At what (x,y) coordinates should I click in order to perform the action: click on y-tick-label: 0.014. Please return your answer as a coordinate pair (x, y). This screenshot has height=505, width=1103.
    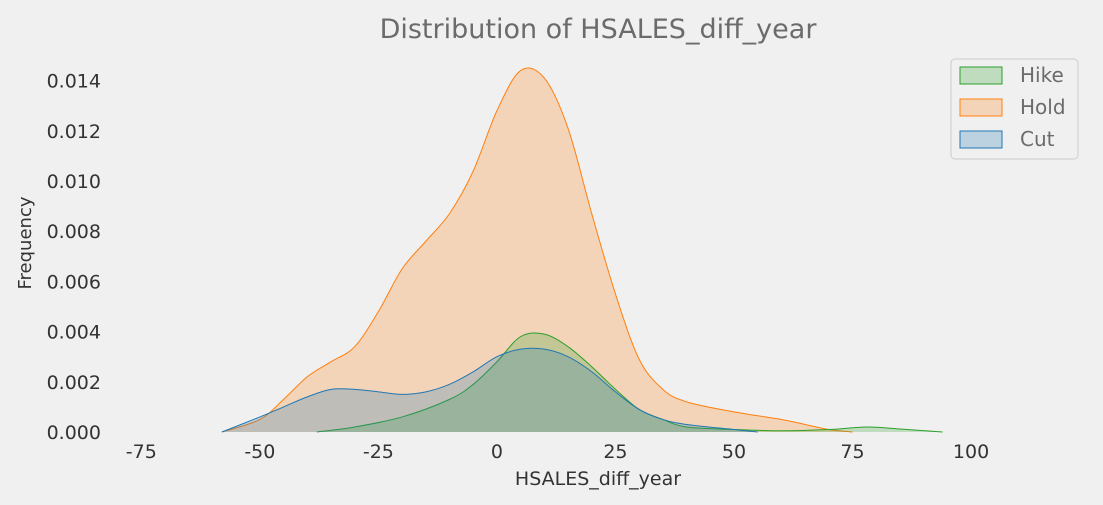
    Looking at the image, I should click on (74, 82).